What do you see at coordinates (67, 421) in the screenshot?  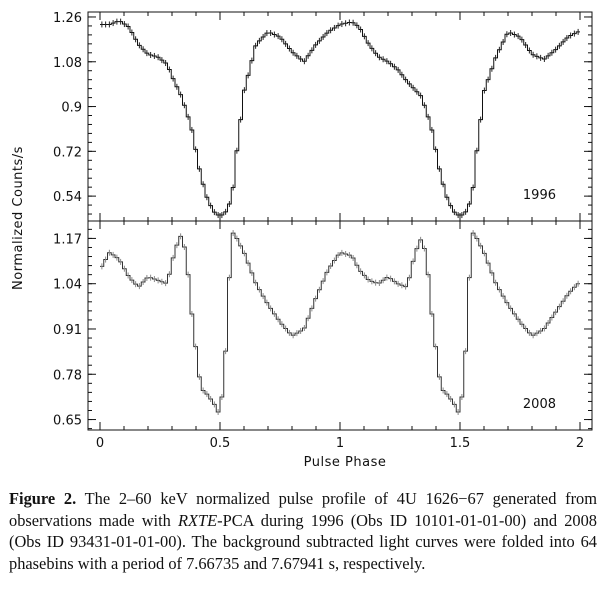 I see `y-tick-label: 0.65` at bounding box center [67, 421].